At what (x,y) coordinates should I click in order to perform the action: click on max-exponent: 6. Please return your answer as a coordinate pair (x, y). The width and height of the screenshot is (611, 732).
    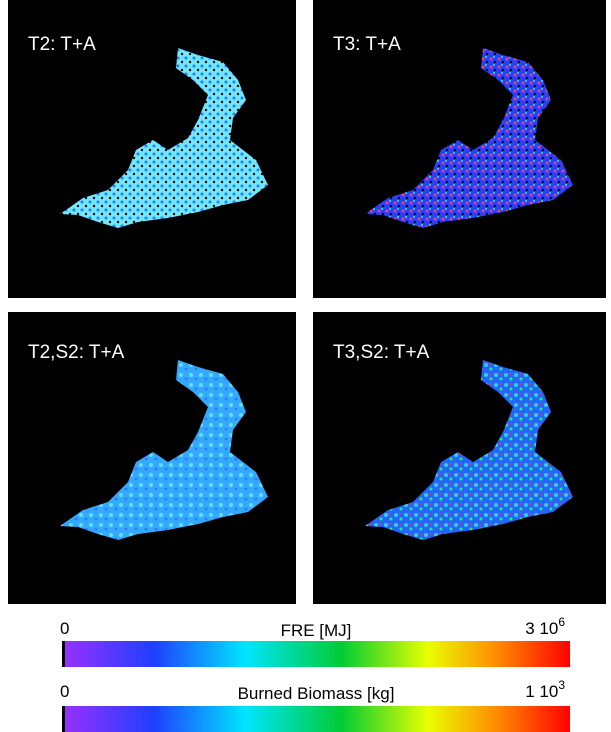
    Looking at the image, I should click on (561, 622).